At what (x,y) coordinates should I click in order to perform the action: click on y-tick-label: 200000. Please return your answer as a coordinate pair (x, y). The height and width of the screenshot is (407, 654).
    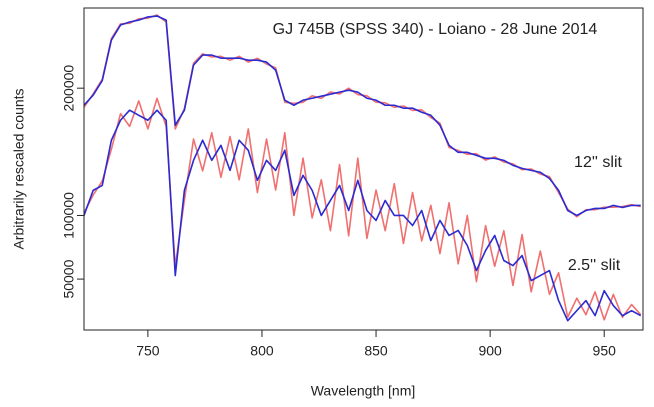
    Looking at the image, I should click on (69, 88).